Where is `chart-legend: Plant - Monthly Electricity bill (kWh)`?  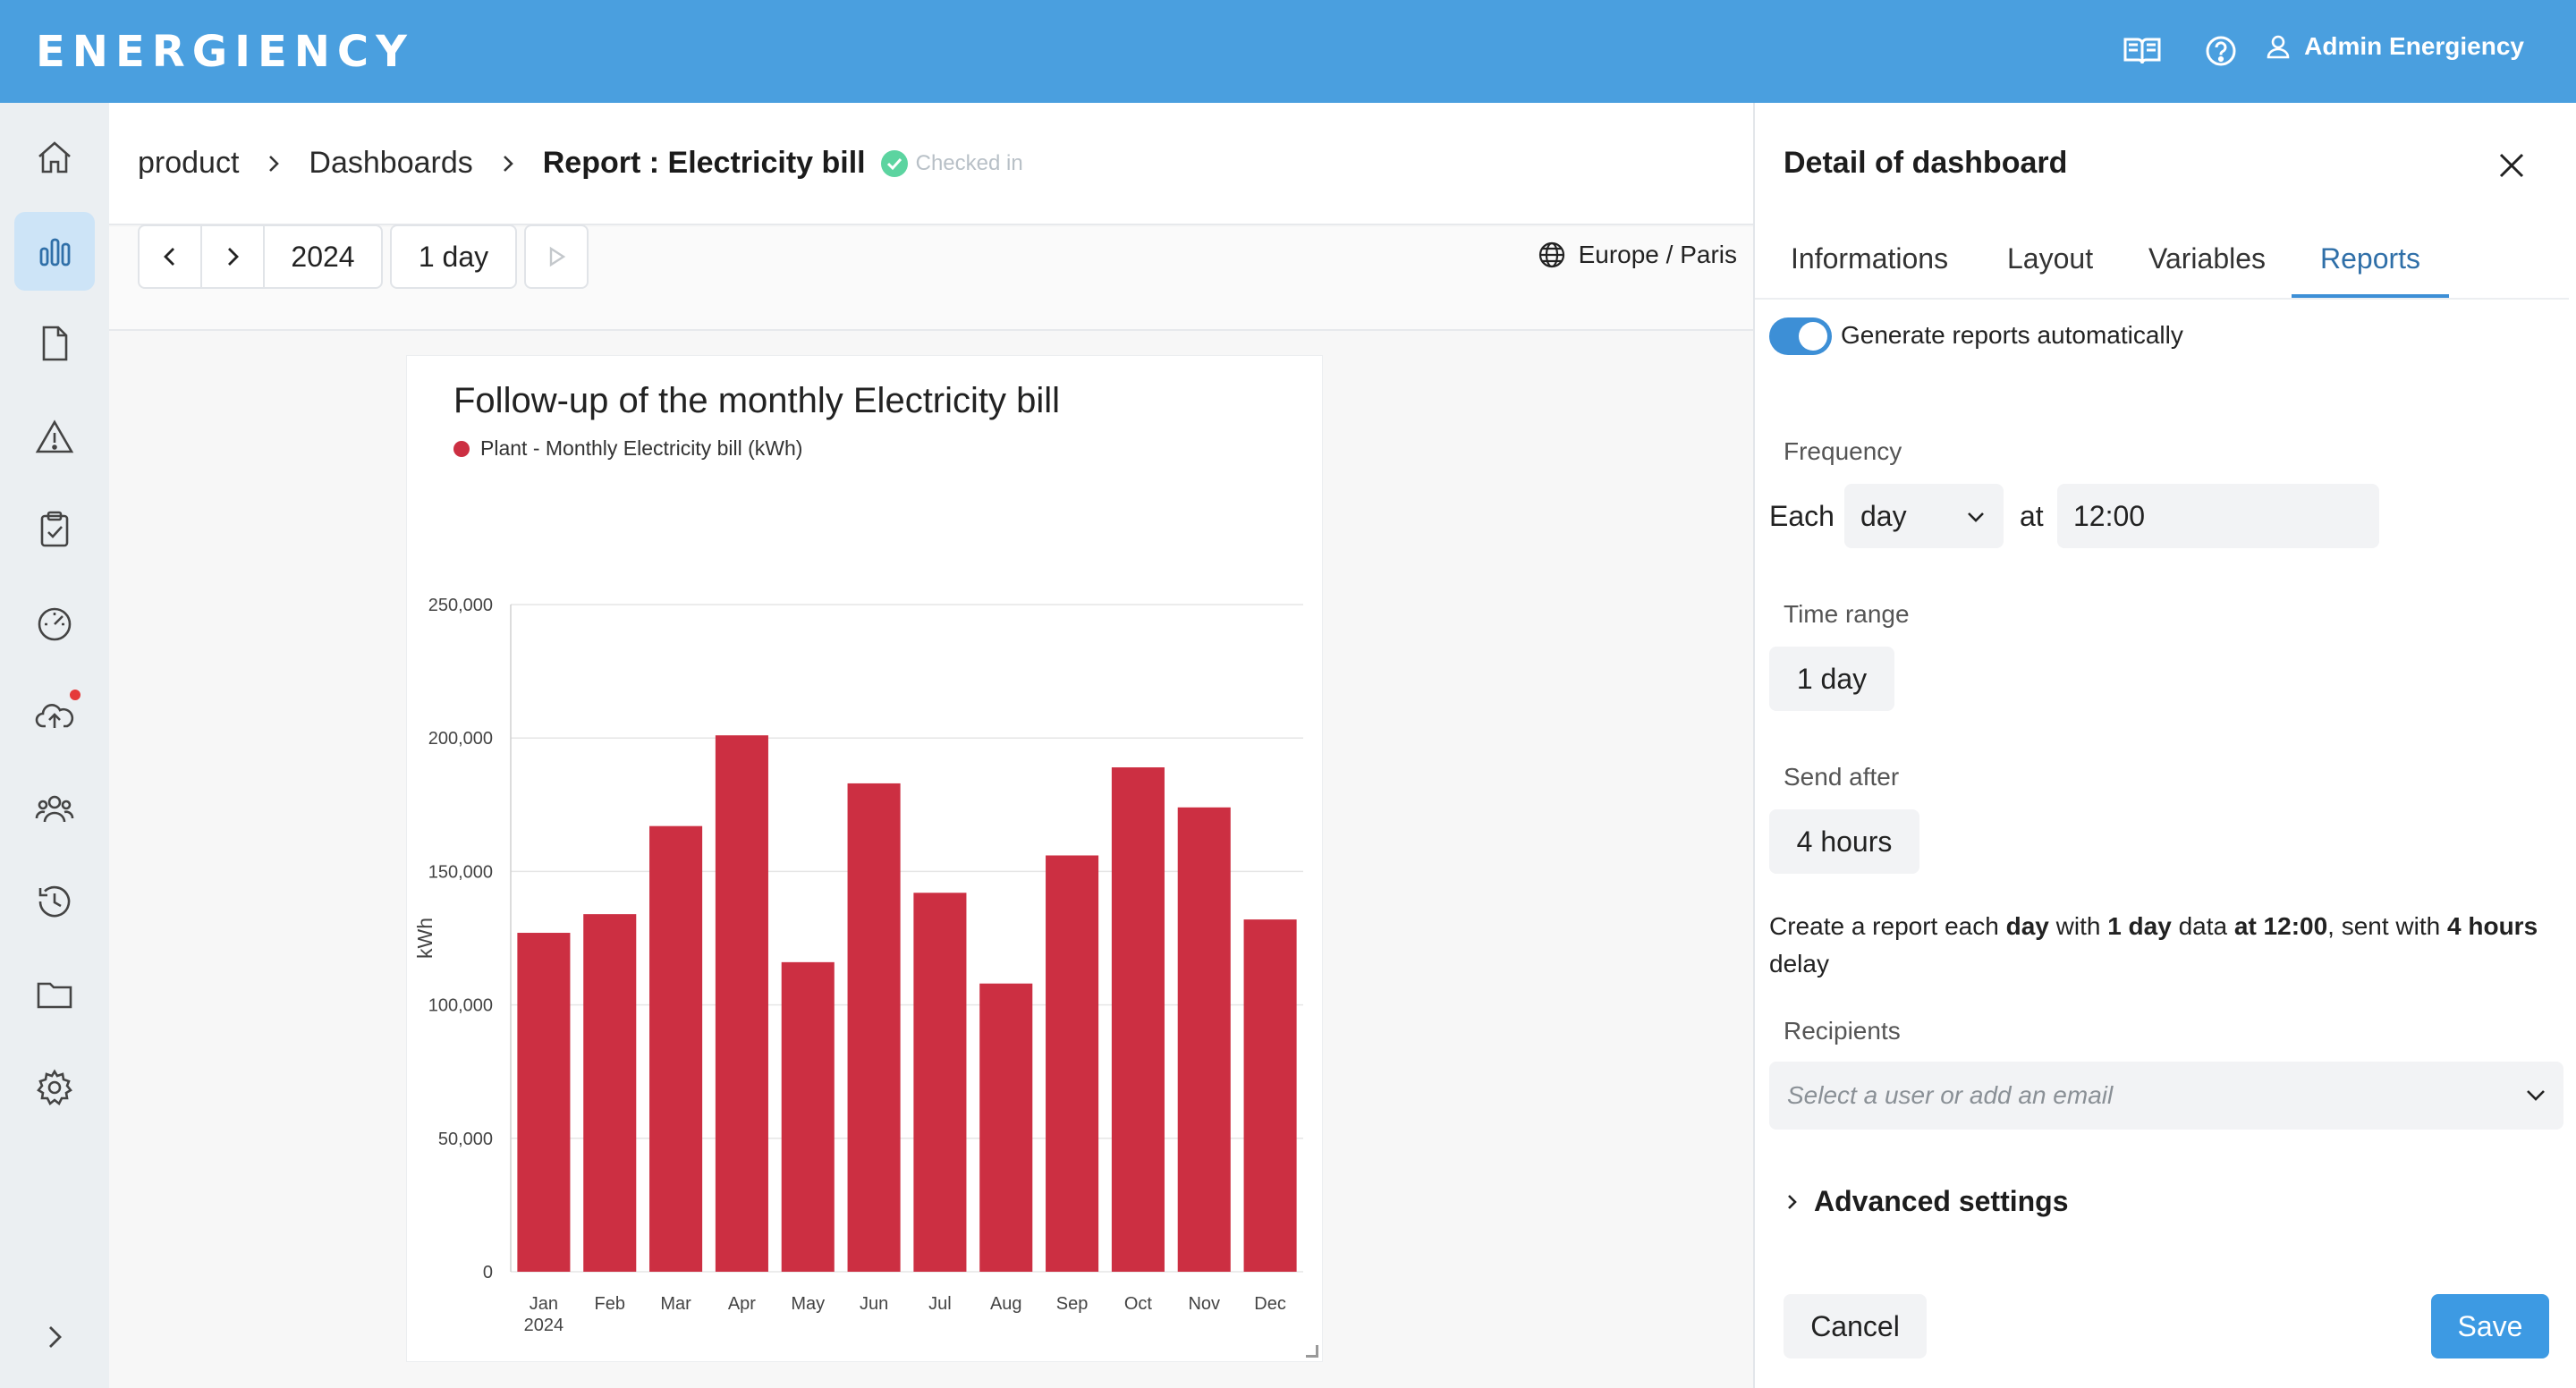 chart-legend: Plant - Monthly Electricity bill (kWh) is located at coordinates (627, 449).